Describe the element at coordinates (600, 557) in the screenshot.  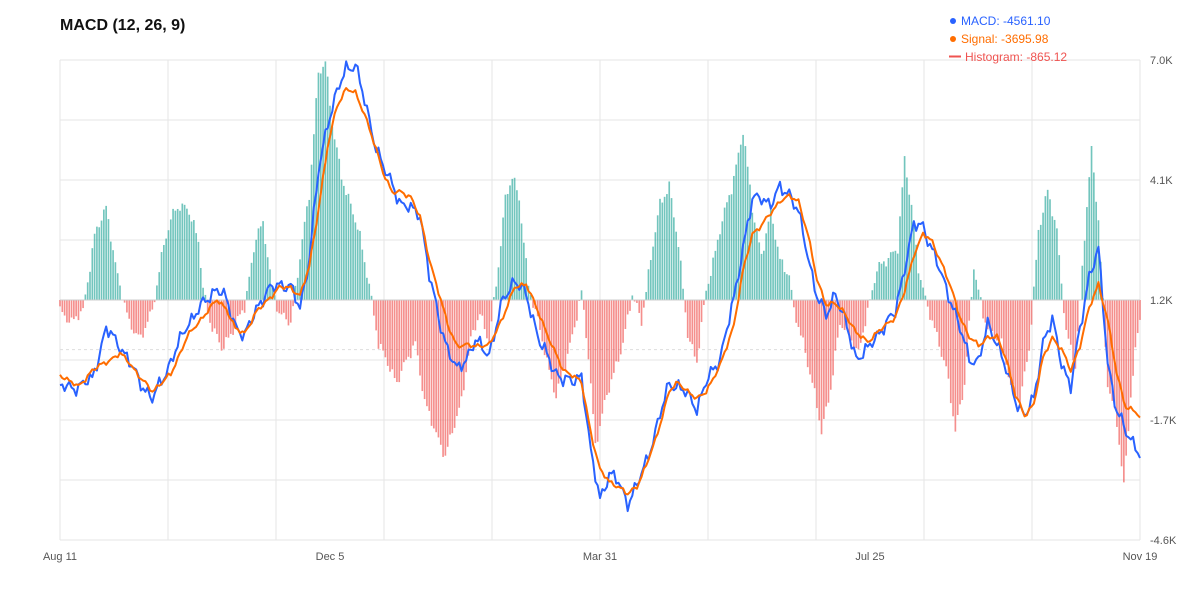
I see `x-axis: Aug 11 Dec 5 Mar 31 Jul 25 Nov 19` at that location.